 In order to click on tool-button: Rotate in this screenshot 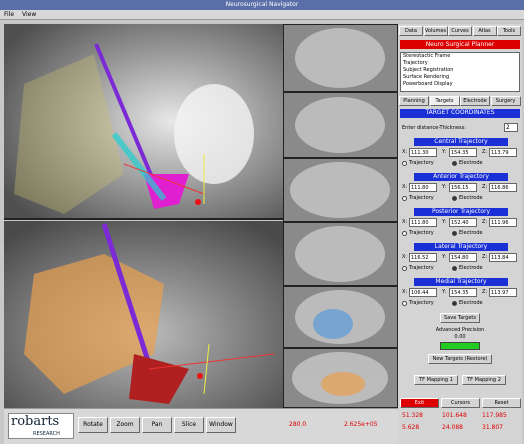, I will do `click(93, 425)`.